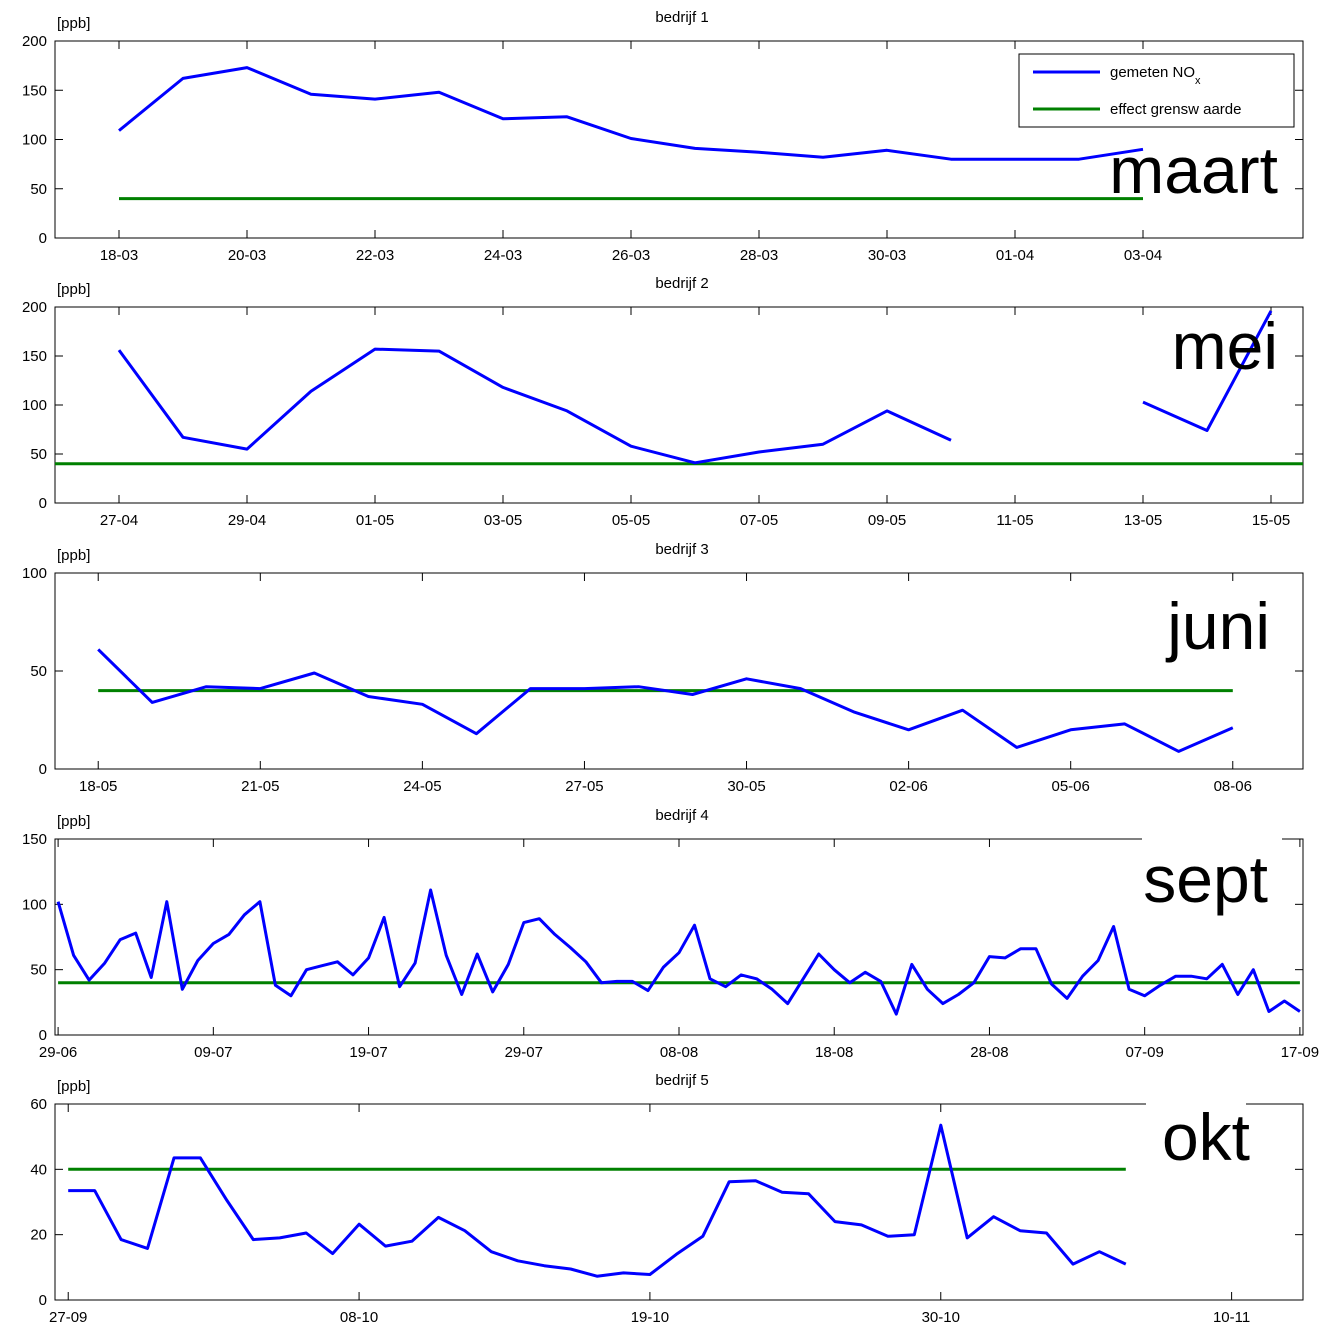 The width and height of the screenshot is (1331, 1327). What do you see at coordinates (247, 520) in the screenshot?
I see `x-tick-label: 29-04` at bounding box center [247, 520].